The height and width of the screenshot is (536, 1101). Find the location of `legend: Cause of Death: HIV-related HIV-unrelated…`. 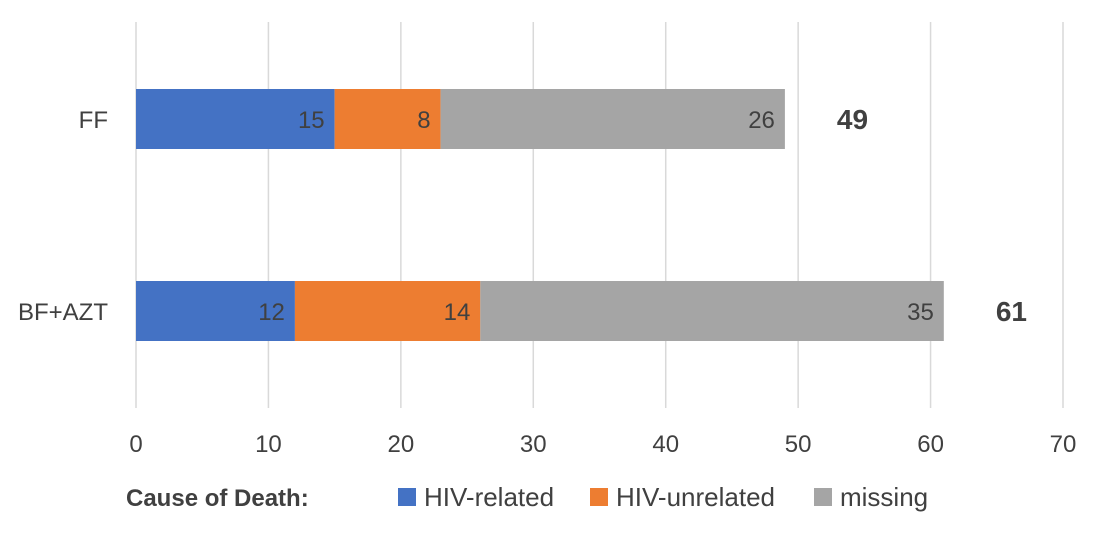

legend: Cause of Death: HIV-related HIV-unrelated… is located at coordinates (527, 497).